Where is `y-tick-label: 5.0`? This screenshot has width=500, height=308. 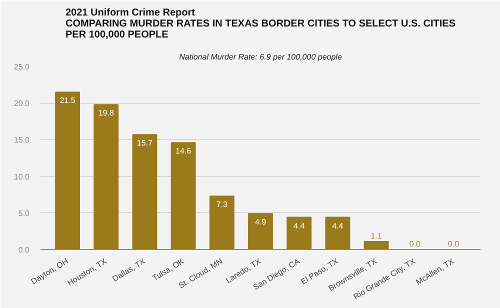
y-tick-label: 5.0 is located at coordinates (24, 213).